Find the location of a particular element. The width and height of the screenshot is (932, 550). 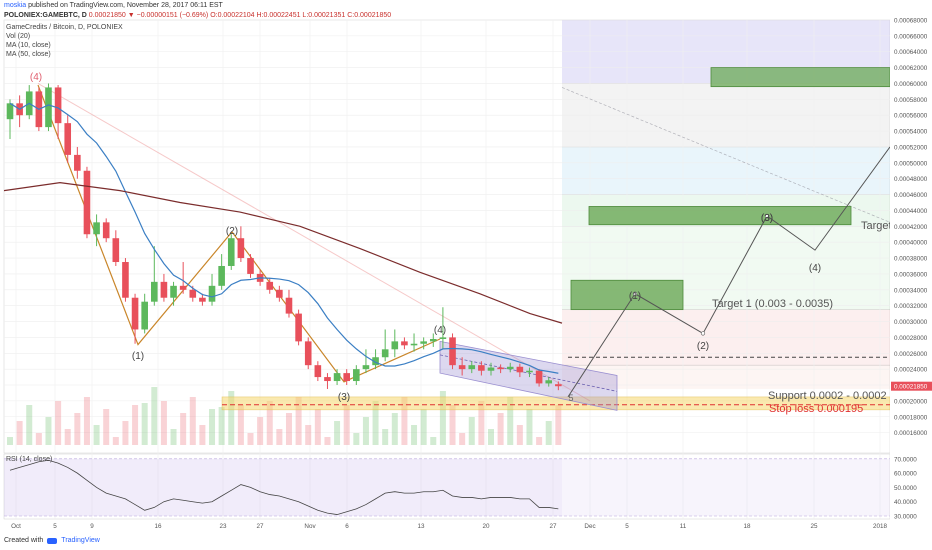

price-axis-bg is located at coordinates (911, 270).